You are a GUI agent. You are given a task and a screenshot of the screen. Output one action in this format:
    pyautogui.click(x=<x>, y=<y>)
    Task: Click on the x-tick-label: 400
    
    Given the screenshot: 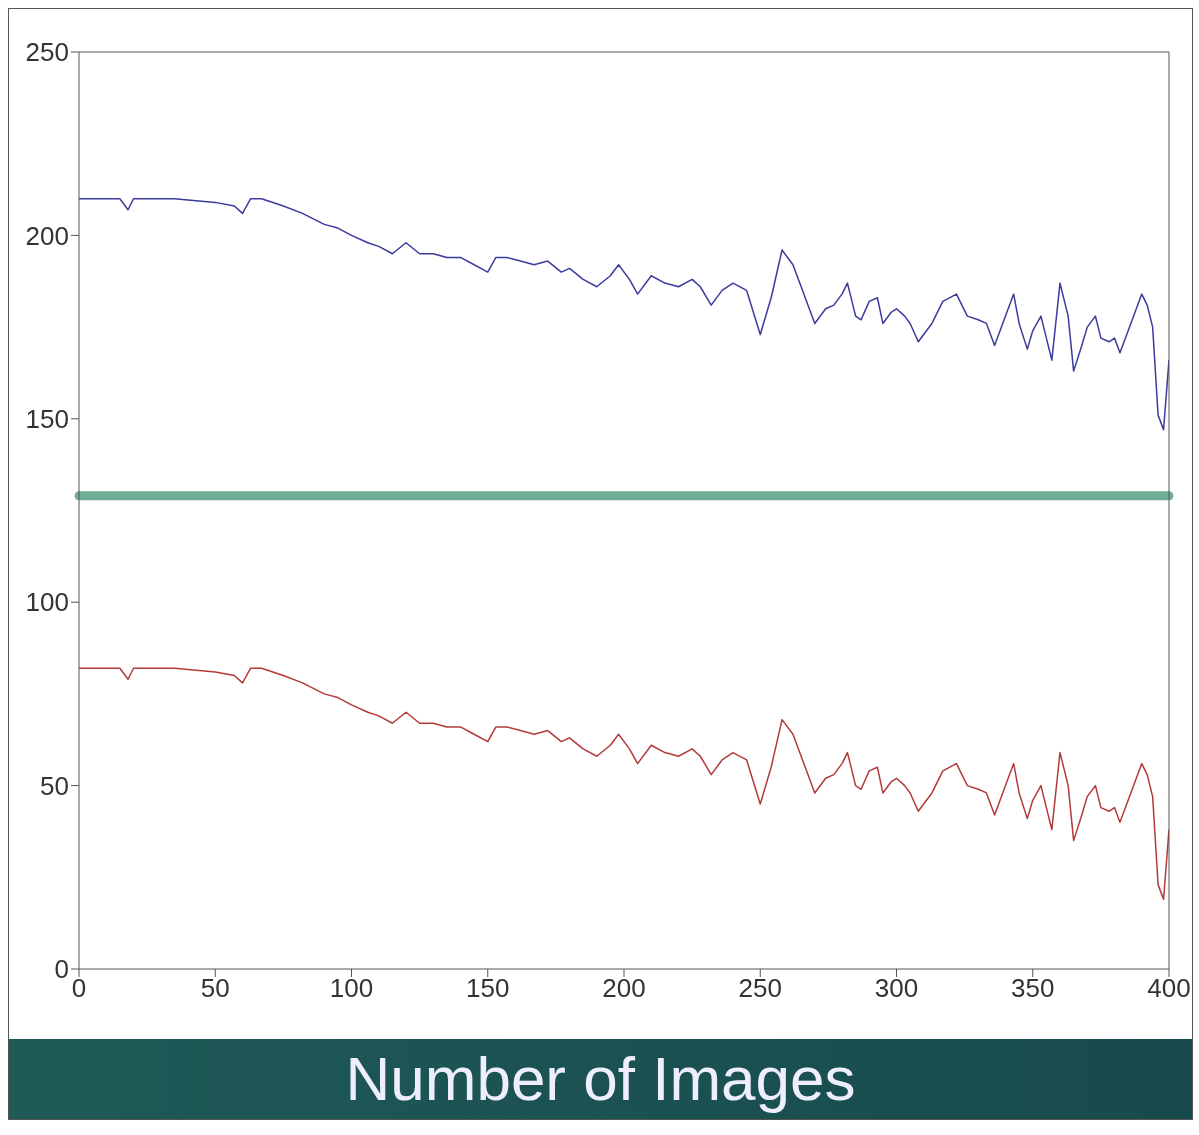 What is the action you would take?
    pyautogui.click(x=1169, y=988)
    